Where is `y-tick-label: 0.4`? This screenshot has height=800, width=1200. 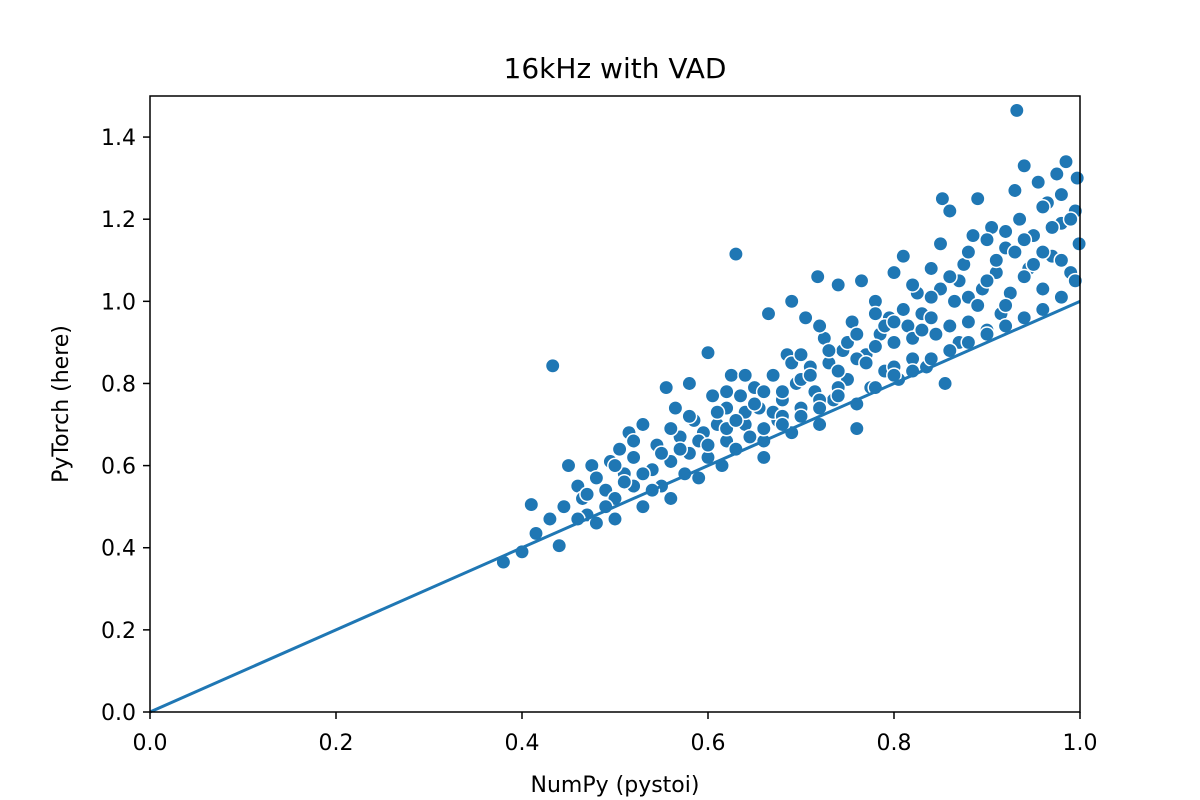
y-tick-label: 0.4 is located at coordinates (118, 549).